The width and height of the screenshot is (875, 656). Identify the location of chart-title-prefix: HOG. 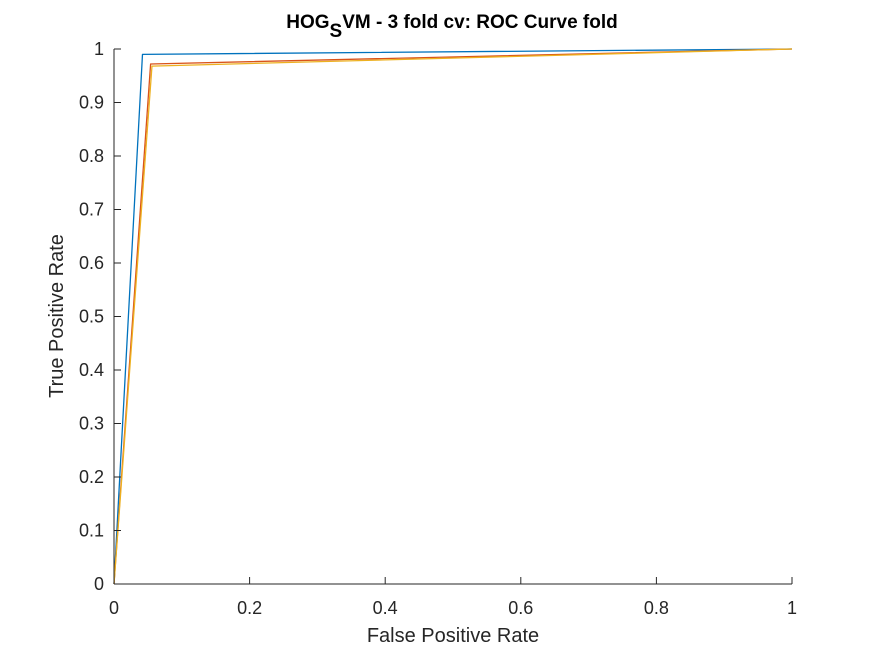
(307, 22).